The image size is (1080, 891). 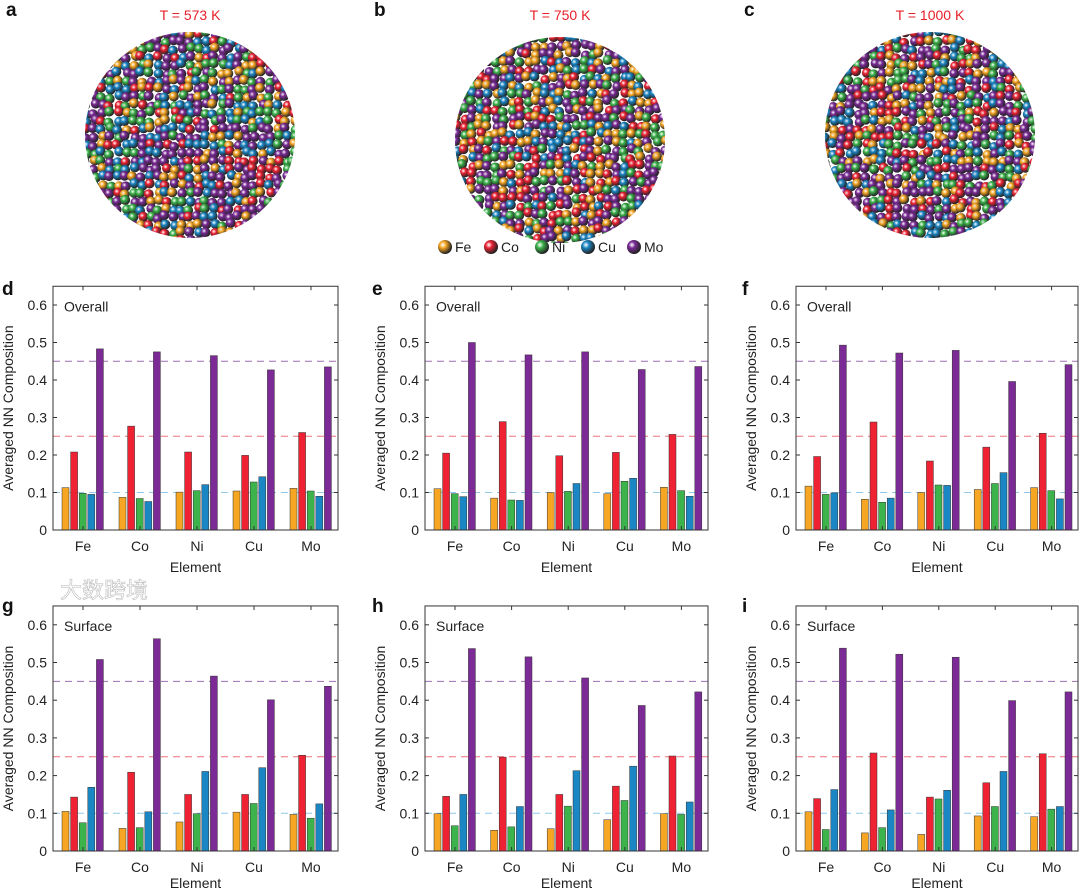 What do you see at coordinates (995, 829) in the screenshot?
I see `bar-cu-ni` at bounding box center [995, 829].